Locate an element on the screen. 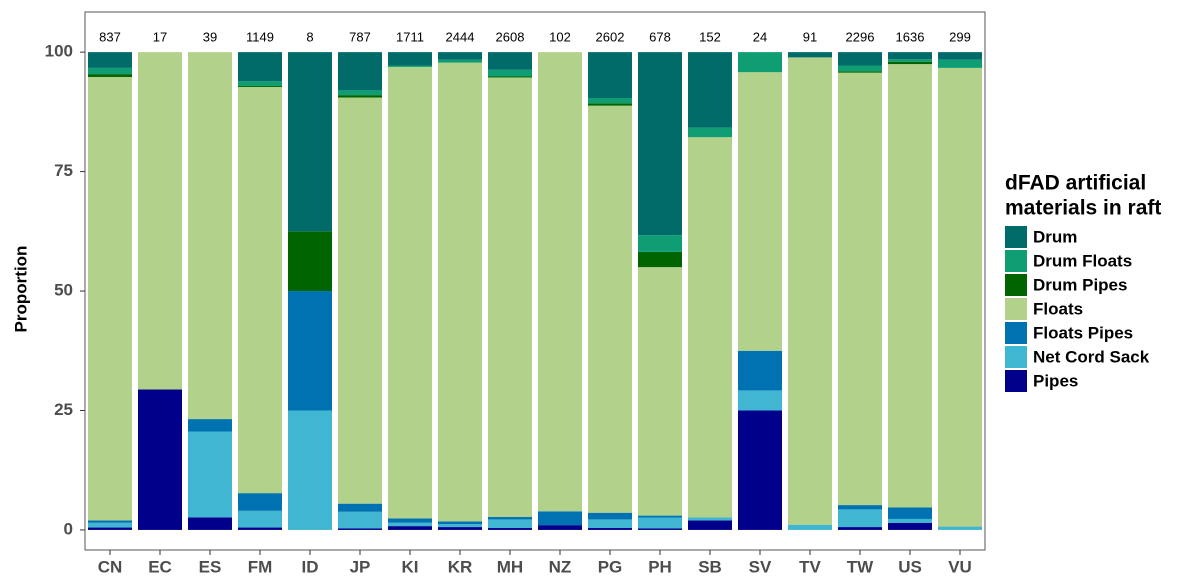  x-tick-label: KR is located at coordinates (460, 566).